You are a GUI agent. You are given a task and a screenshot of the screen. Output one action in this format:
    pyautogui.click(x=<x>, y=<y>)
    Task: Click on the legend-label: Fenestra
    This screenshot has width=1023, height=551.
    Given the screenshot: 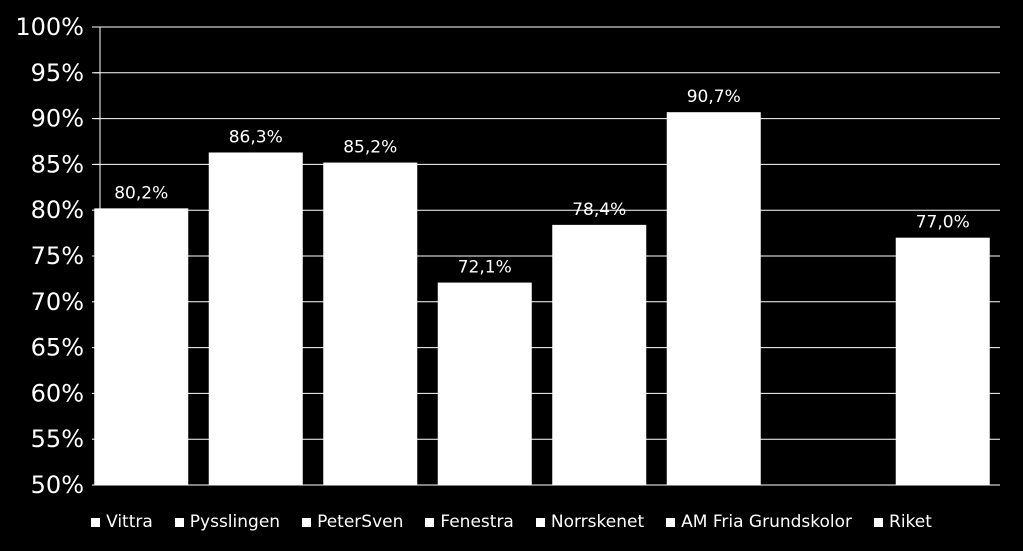 What is the action you would take?
    pyautogui.click(x=477, y=522)
    